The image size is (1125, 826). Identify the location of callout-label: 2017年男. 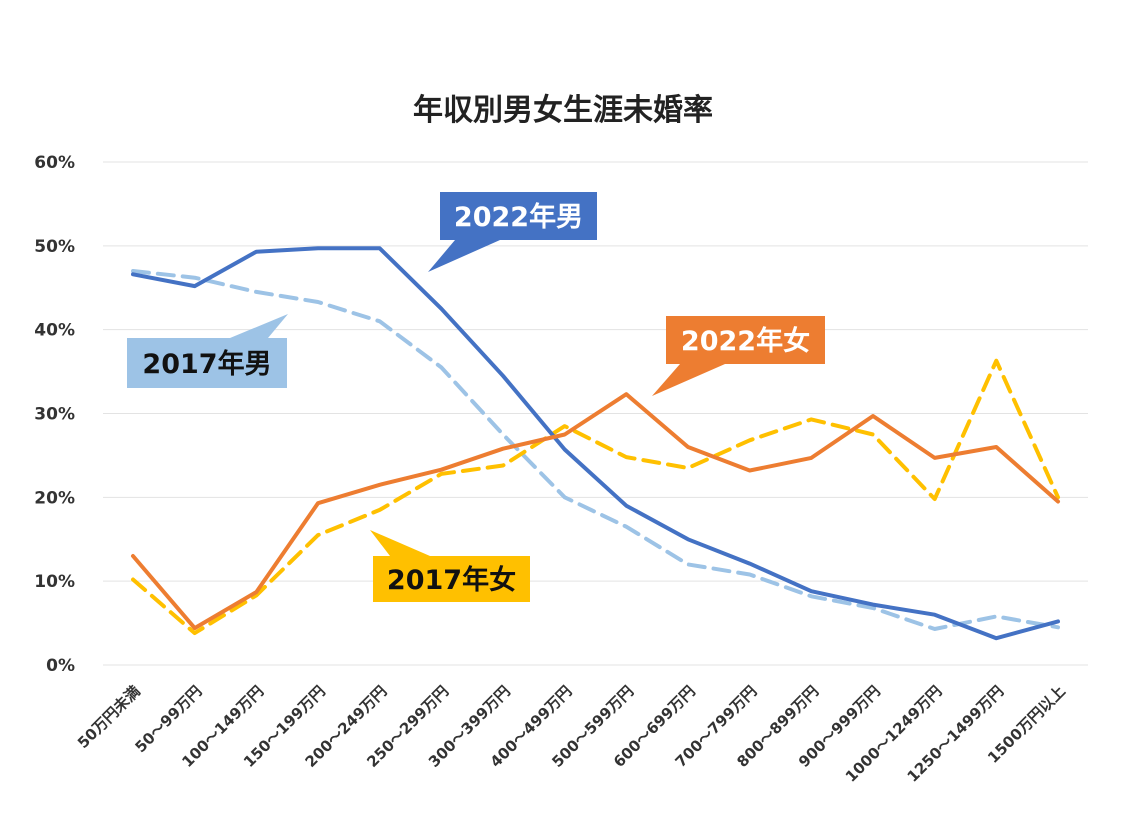
(206, 364).